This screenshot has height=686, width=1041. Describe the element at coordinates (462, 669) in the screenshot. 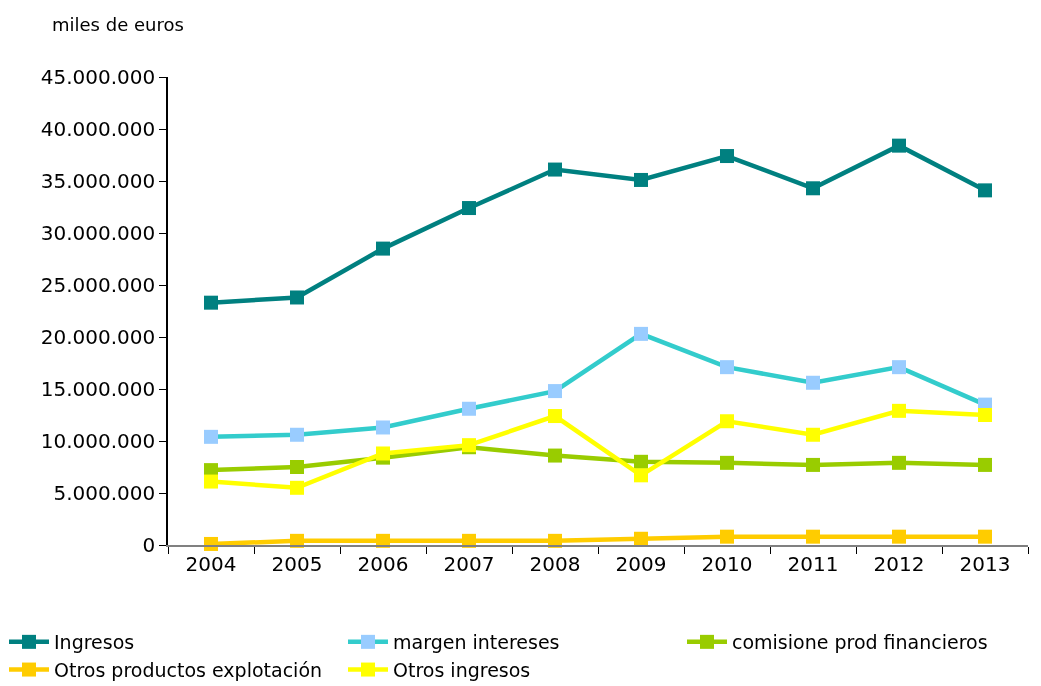

I see `legend-label: Otros ingresos` at that location.